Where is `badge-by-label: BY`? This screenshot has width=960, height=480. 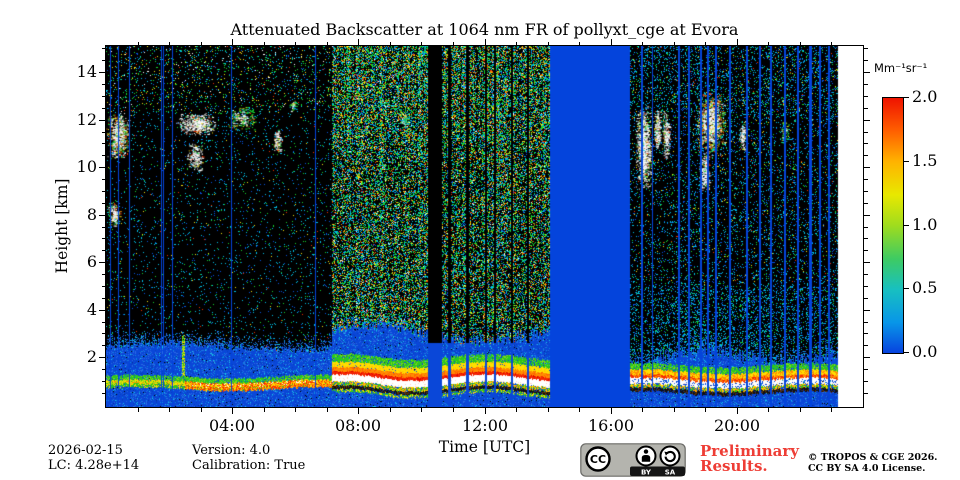 badge-by-label: BY is located at coordinates (646, 472).